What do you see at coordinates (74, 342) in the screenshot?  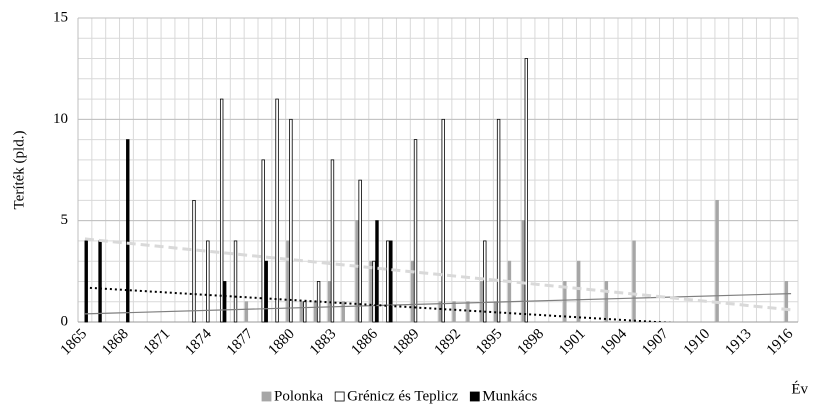 I see `x-tick-label: 1865` at bounding box center [74, 342].